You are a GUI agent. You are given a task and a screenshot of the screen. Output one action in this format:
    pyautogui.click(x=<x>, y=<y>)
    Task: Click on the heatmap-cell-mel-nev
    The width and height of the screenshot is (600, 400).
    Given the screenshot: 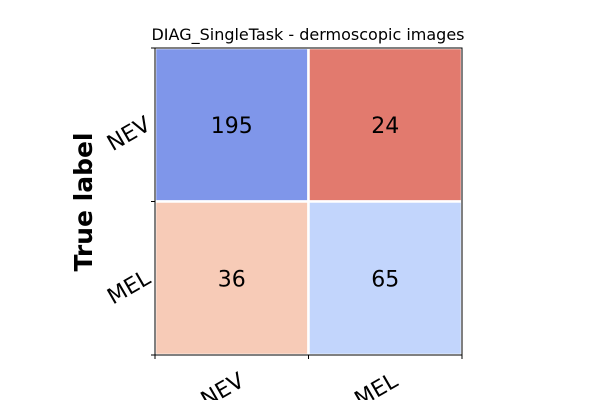 What is the action you would take?
    pyautogui.click(x=231, y=278)
    